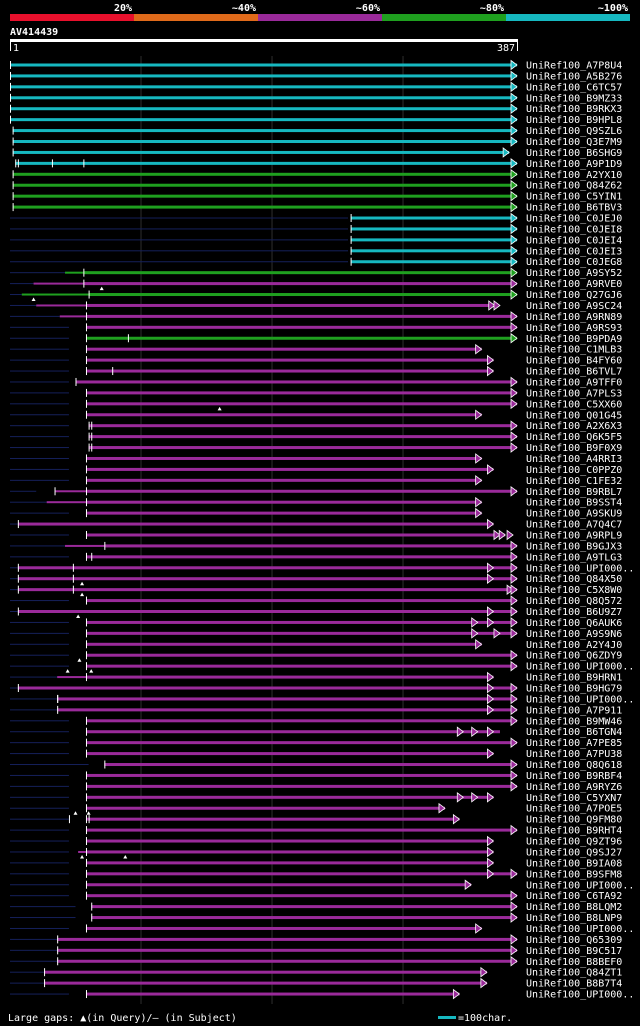  What do you see at coordinates (574, 120) in the screenshot?
I see `hit-label: UniRef100_B9HPL8` at bounding box center [574, 120].